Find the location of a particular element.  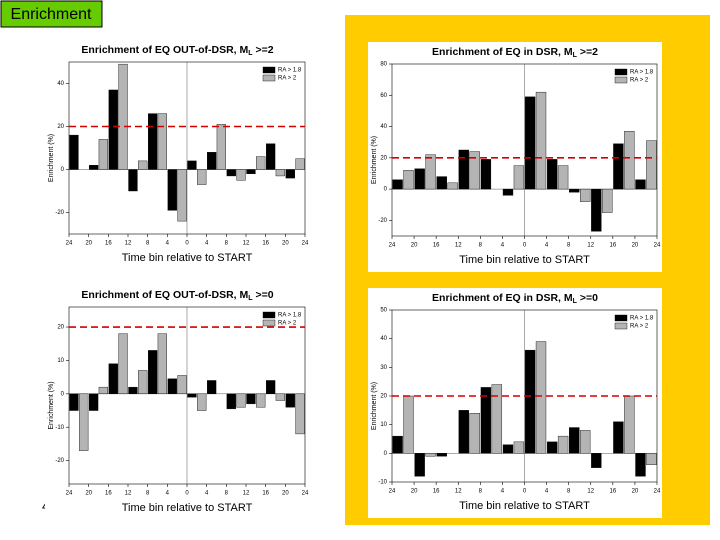

chart-title: Enrichment of EQ in DSR, ML >=2 is located at coordinates (515, 52).